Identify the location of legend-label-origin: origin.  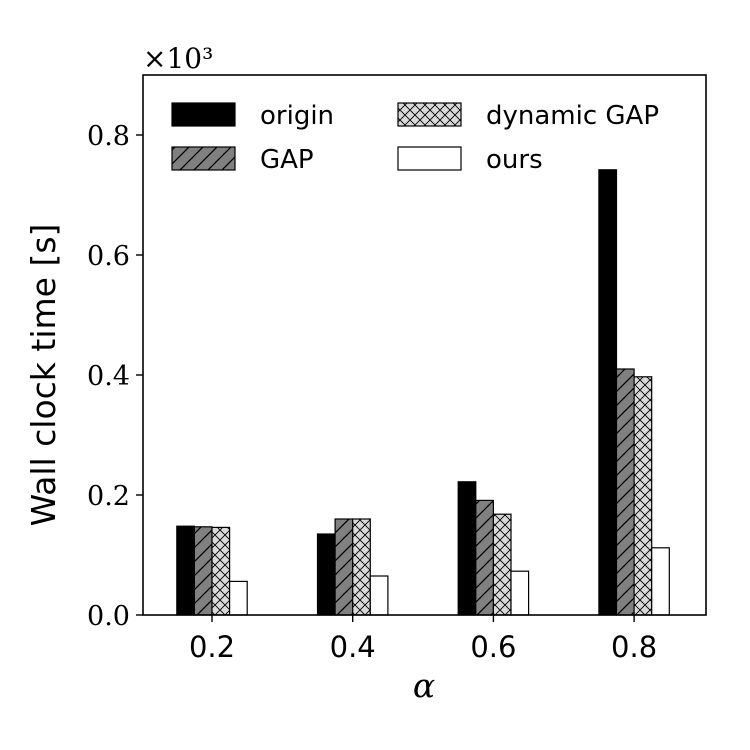
(297, 116).